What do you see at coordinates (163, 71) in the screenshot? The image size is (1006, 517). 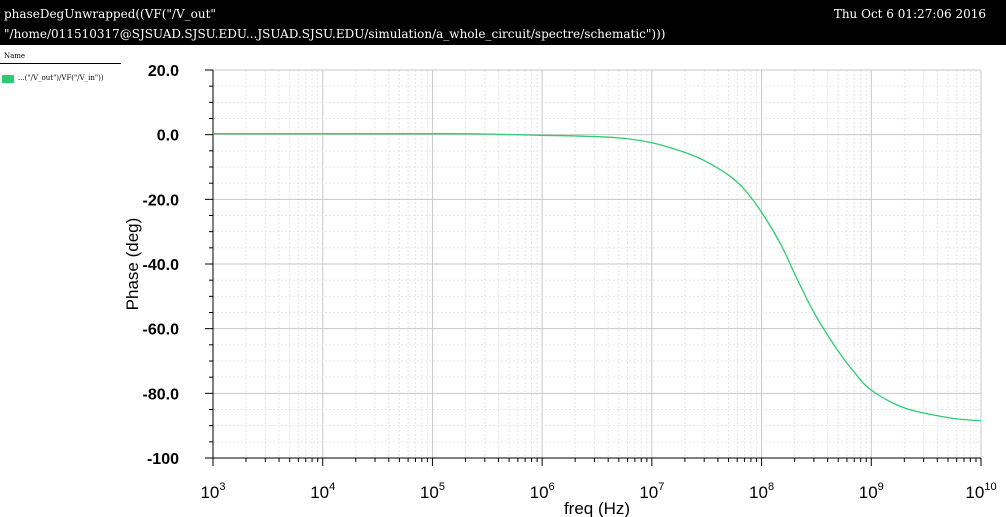 I see `y-tick-label: 20.0` at bounding box center [163, 71].